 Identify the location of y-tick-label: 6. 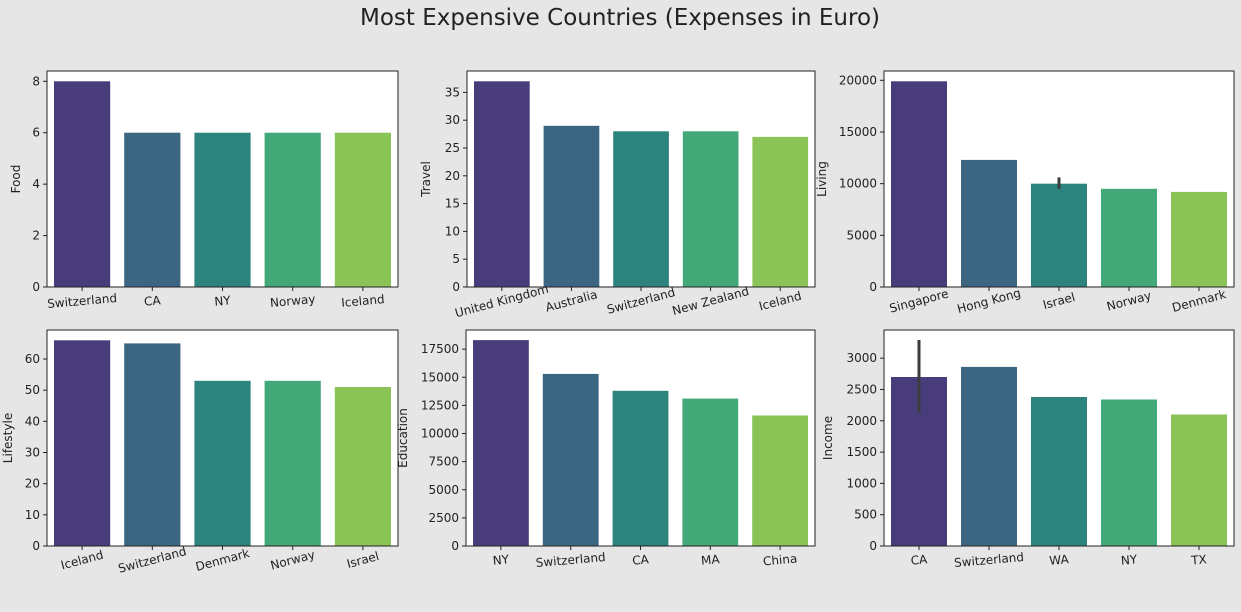
(36, 133).